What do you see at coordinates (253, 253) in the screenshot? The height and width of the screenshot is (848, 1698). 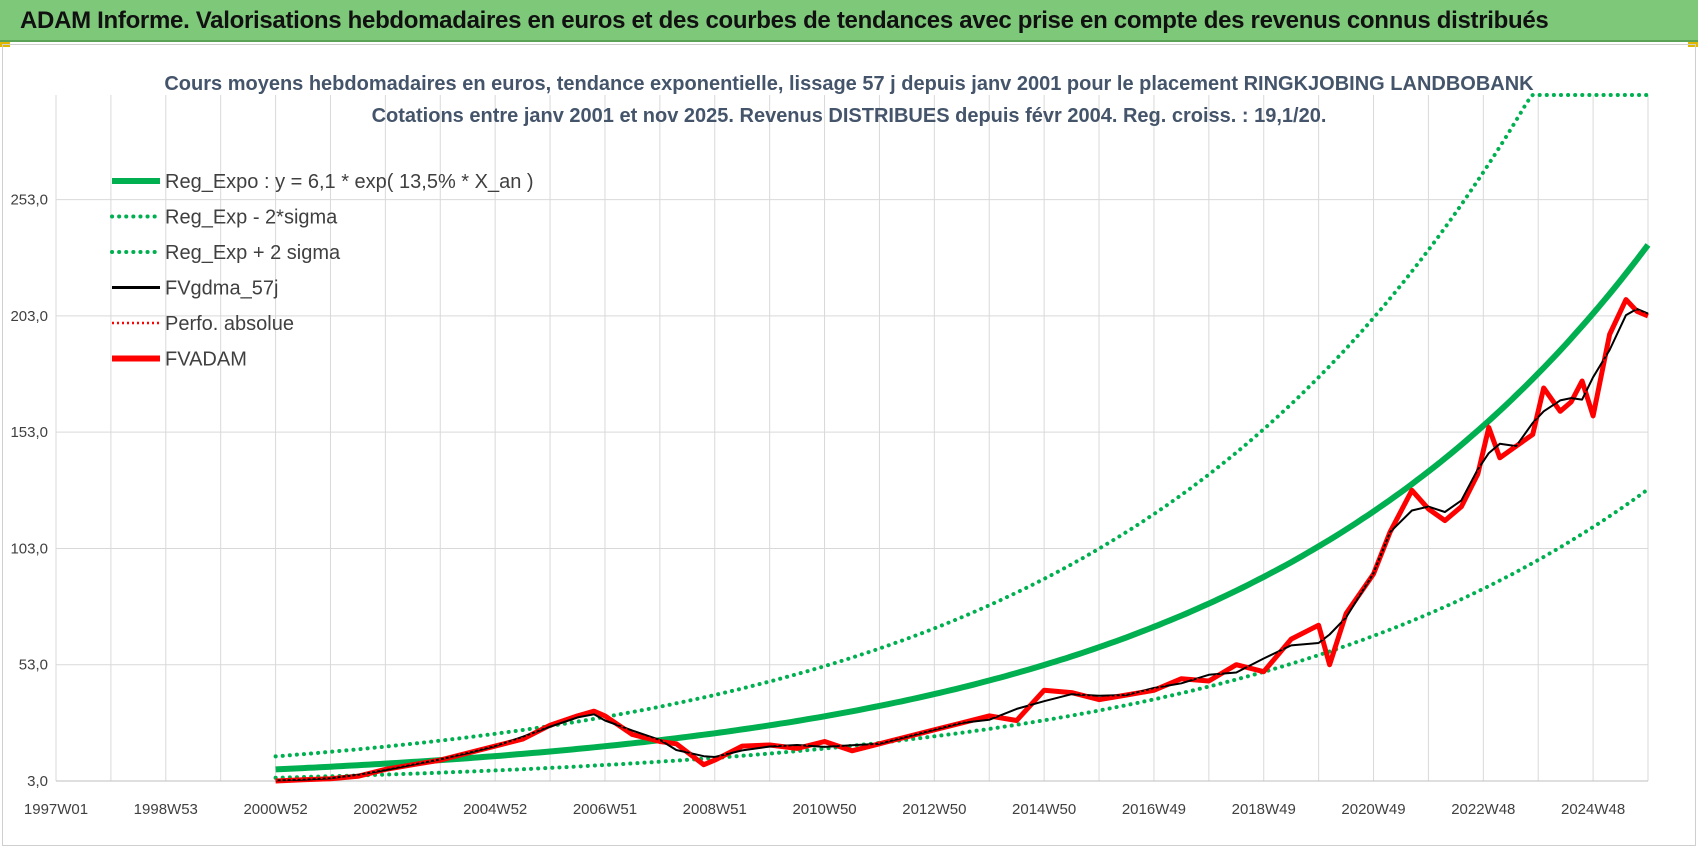 I see `legend-label: Reg_Exp + 2 sigma` at bounding box center [253, 253].